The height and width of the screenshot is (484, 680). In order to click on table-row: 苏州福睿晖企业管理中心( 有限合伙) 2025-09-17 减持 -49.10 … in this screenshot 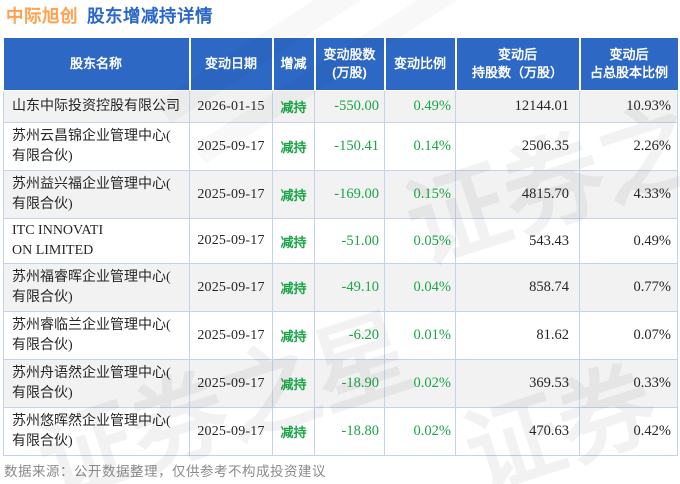, I will do `click(340, 287)`.